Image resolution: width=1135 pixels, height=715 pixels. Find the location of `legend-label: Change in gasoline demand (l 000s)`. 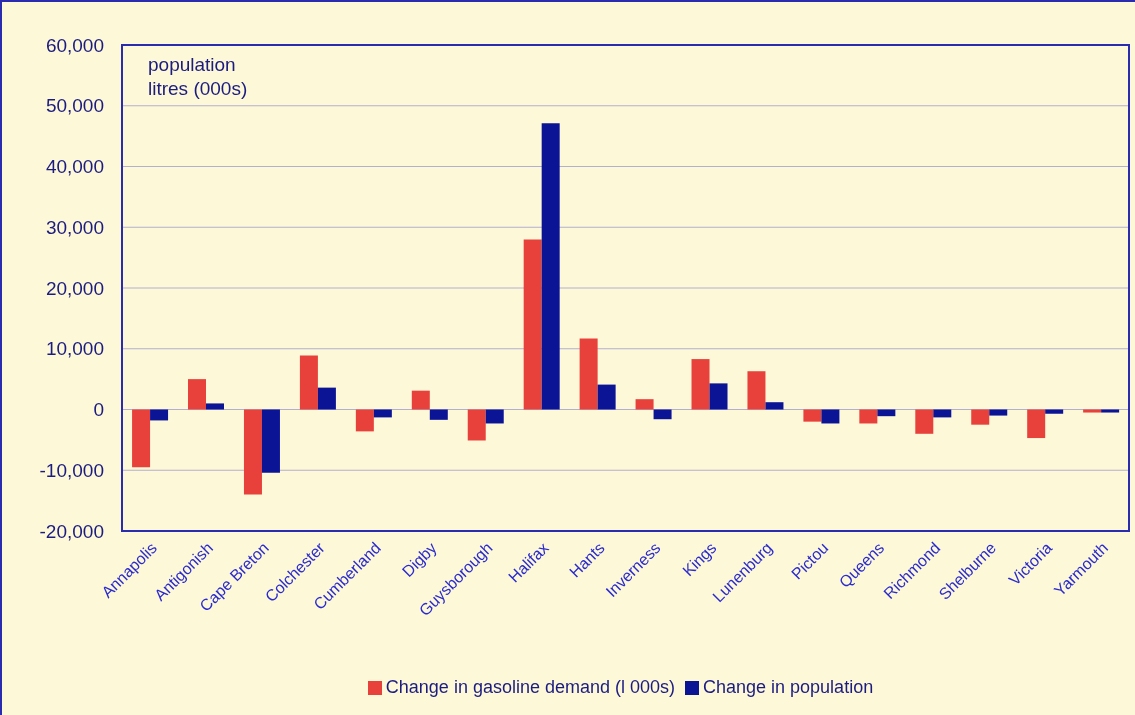

legend-label: Change in gasoline demand (l 000s) is located at coordinates (530, 687).